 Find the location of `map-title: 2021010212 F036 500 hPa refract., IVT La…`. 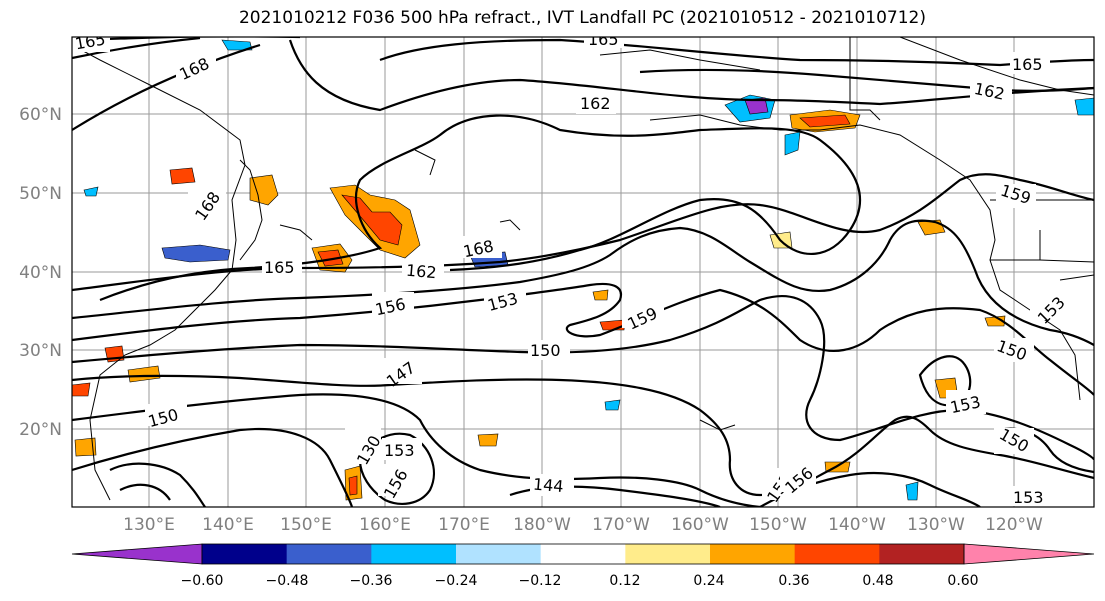

map-title: 2021010212 F036 500 hPa refract., IVT La… is located at coordinates (582, 18).